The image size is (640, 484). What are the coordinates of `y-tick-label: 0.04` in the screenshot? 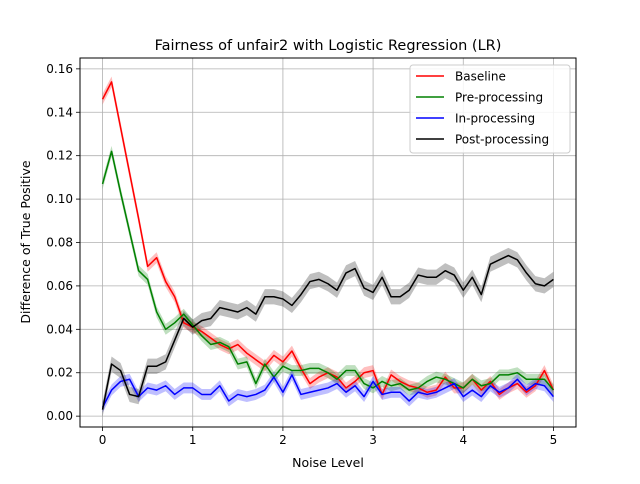 It's located at (59, 329).